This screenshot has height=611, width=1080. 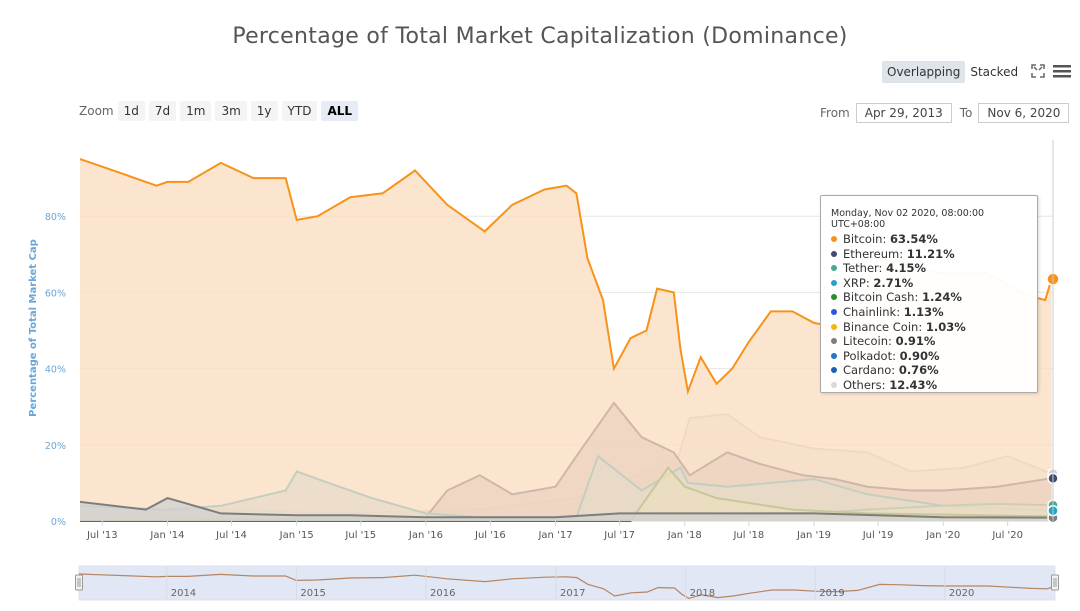 What do you see at coordinates (945, 326) in the screenshot?
I see `tooltip-series-value: 1.03%` at bounding box center [945, 326].